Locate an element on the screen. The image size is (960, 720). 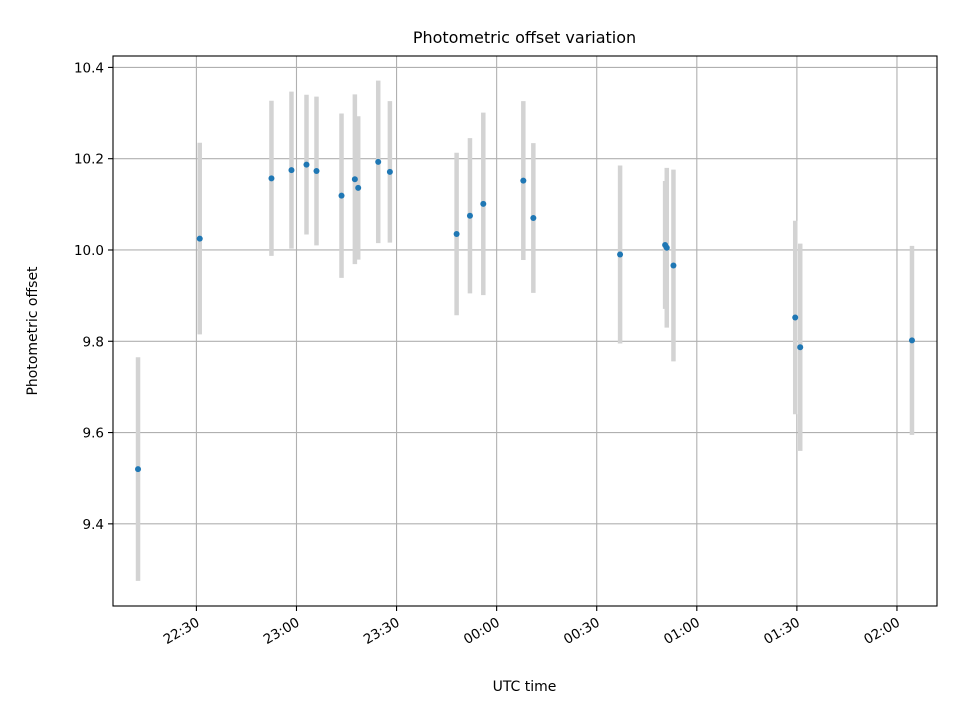
y-tick-label: 9.6 is located at coordinates (93, 434).